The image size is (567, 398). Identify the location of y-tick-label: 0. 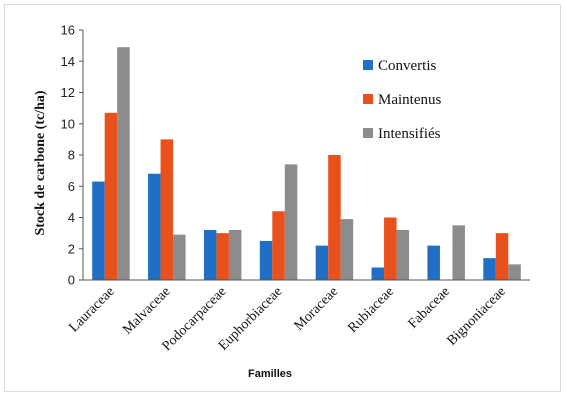
(71, 280).